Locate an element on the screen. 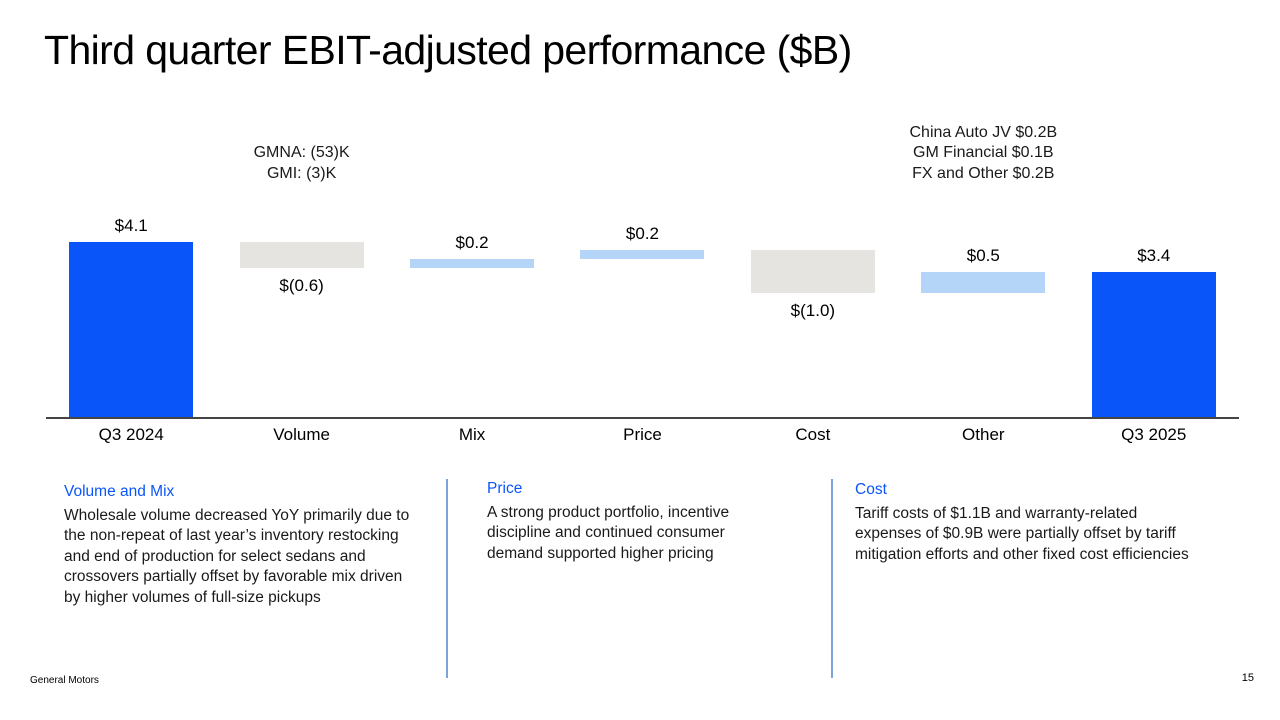 Image resolution: width=1280 pixels, height=720 pixels. bar-annotation-volume: GMNA: (53)K GMI: (3)K is located at coordinates (302, 163).